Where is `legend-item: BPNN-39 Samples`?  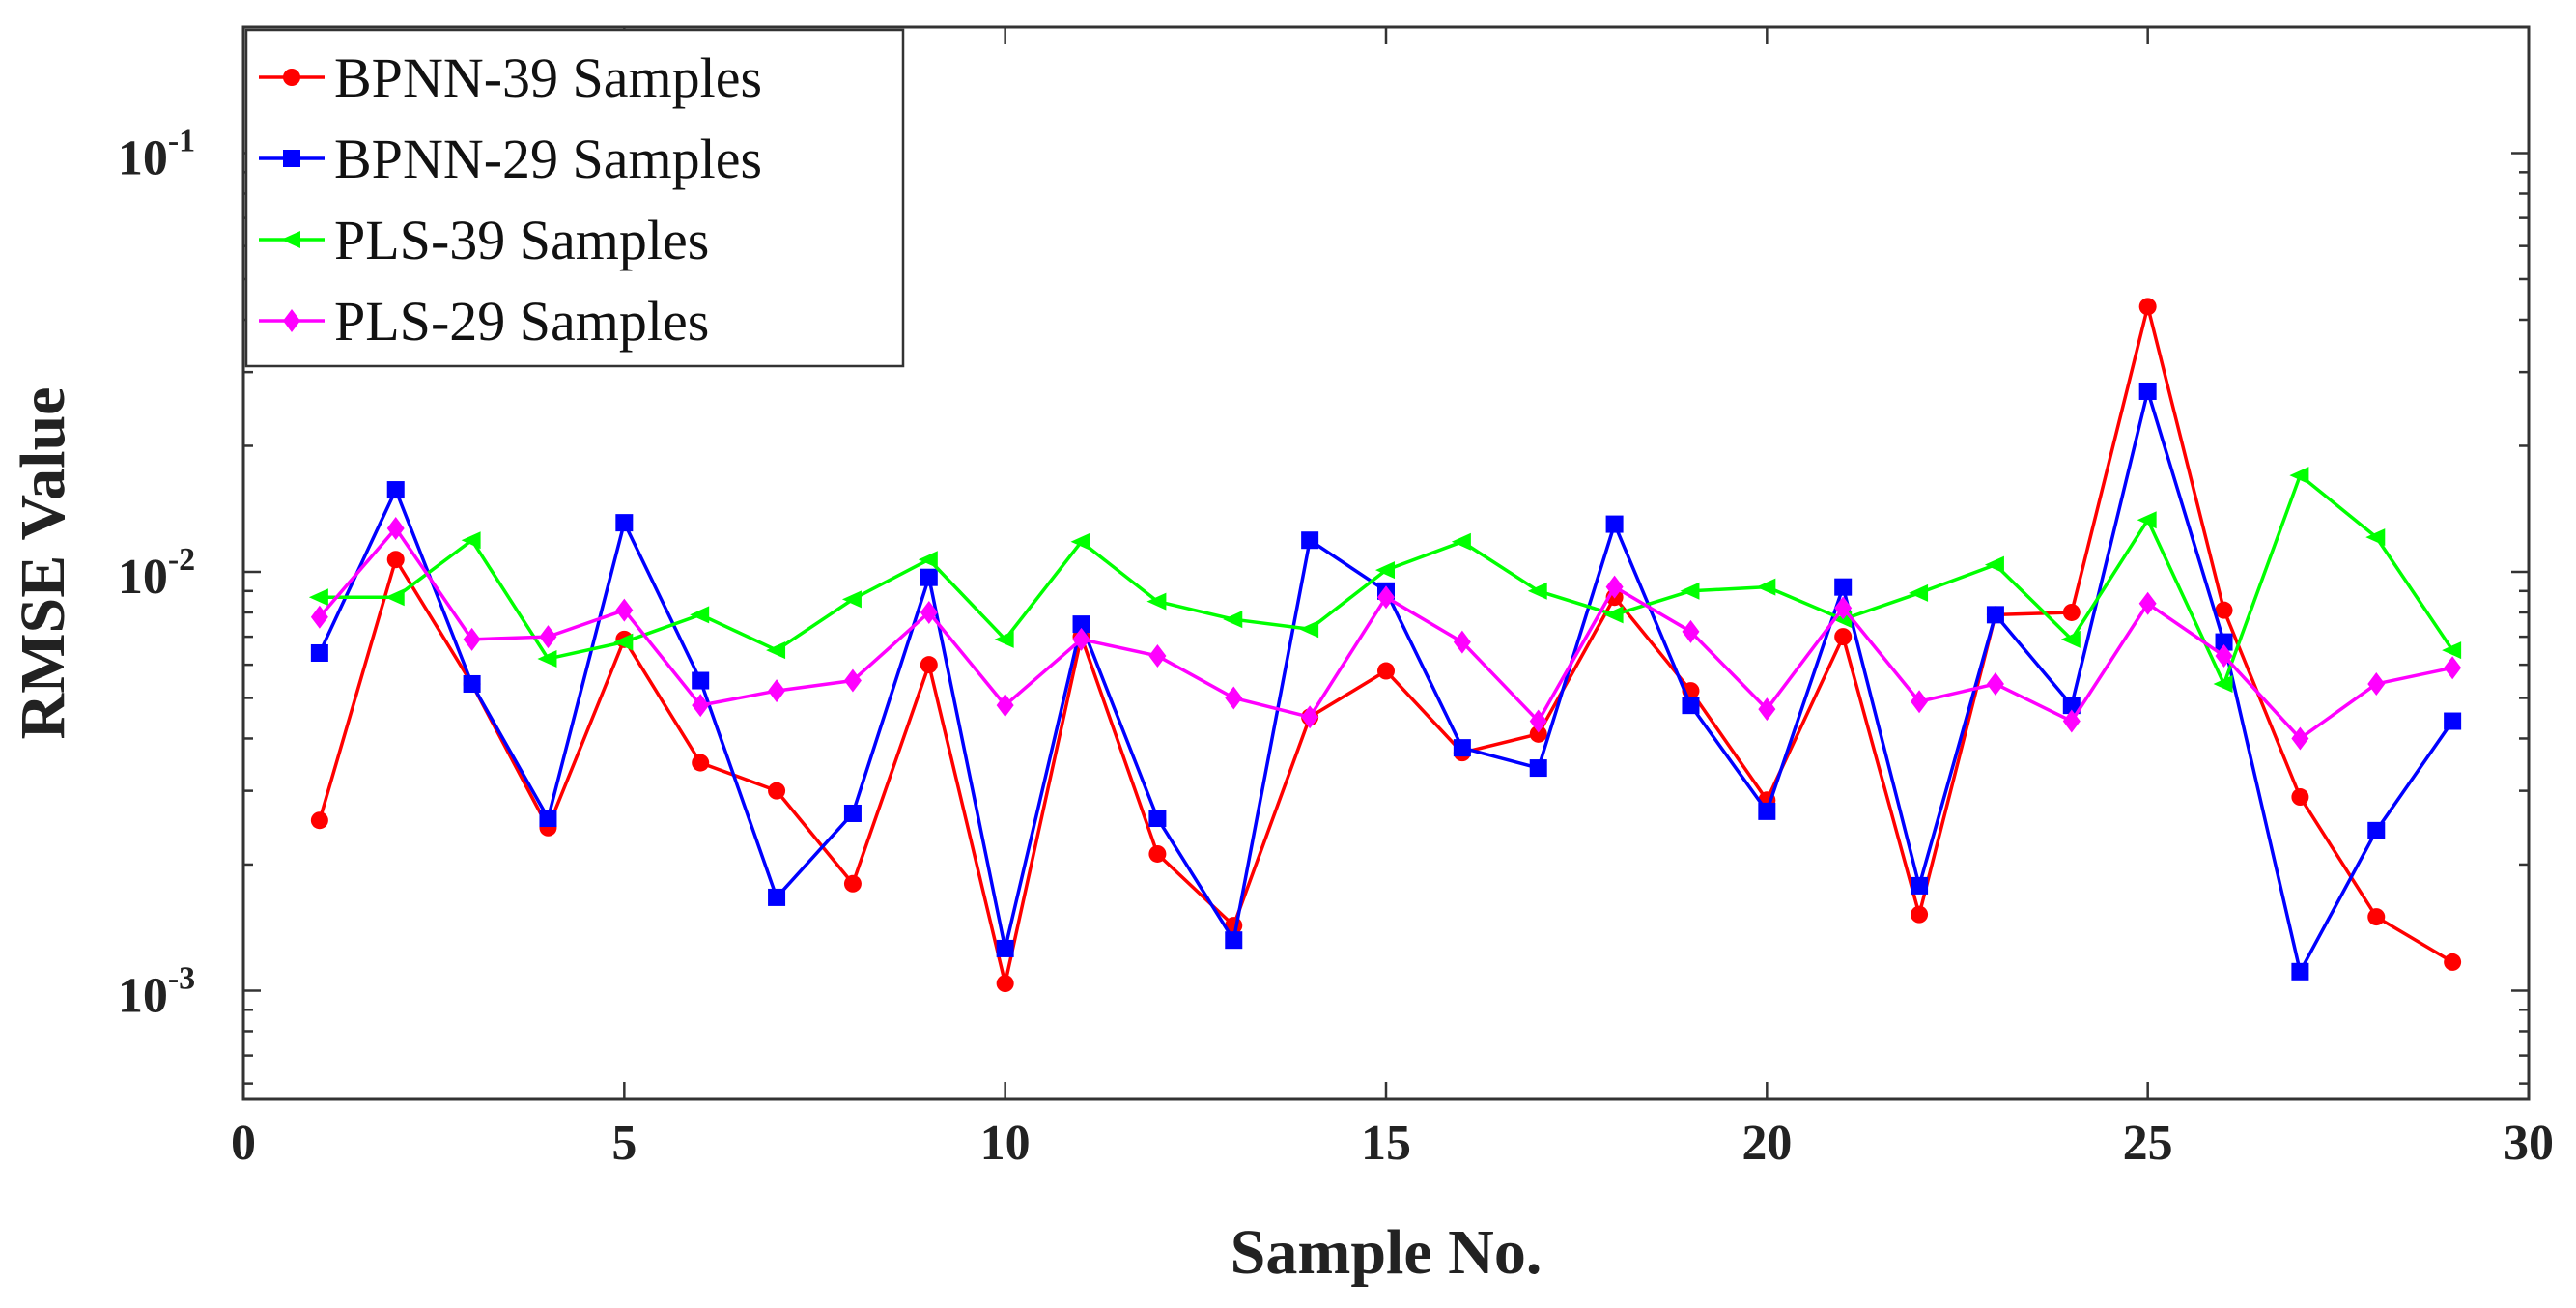
legend-item: BPNN-39 Samples is located at coordinates (510, 77).